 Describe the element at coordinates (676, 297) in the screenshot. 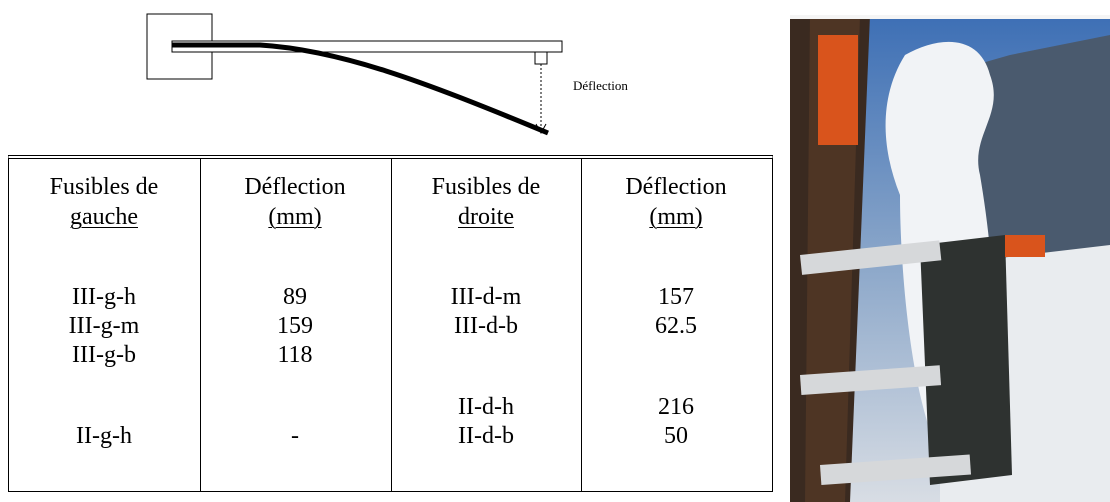

I see `table-cell: 157` at that location.